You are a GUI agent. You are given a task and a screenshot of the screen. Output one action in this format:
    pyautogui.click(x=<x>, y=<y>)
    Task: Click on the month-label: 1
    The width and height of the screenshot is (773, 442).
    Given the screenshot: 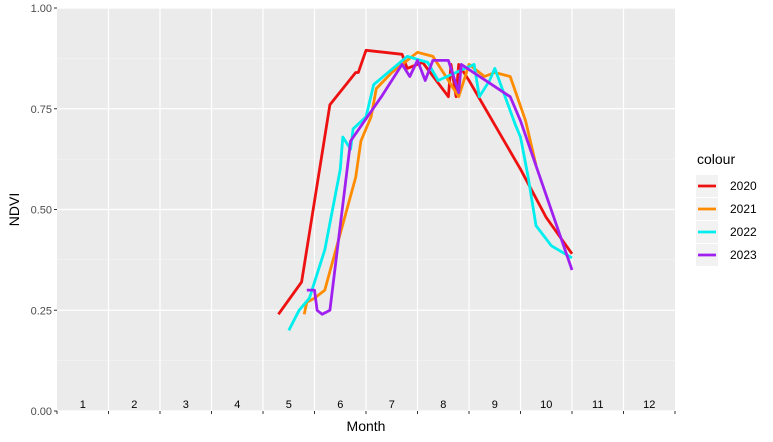 What is the action you would take?
    pyautogui.click(x=83, y=405)
    